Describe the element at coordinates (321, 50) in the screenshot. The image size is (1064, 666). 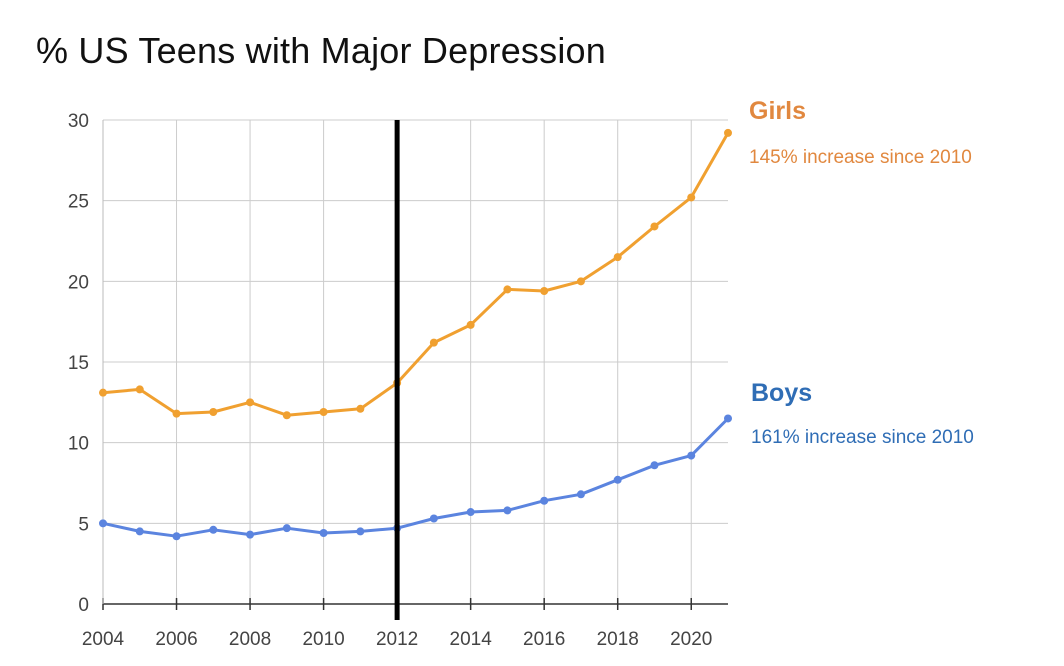
I see `chart-title: % US Teens with Major Depression` at that location.